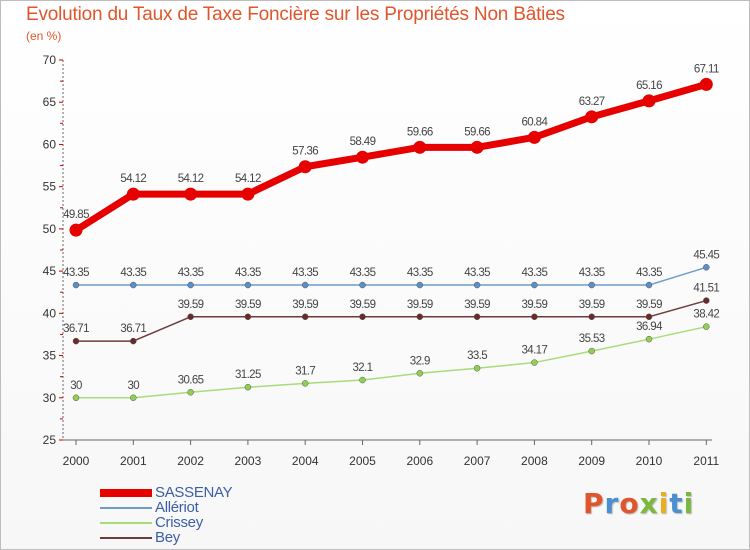 Image resolution: width=750 pixels, height=550 pixels. I want to click on x-tick-label: 2008, so click(534, 461).